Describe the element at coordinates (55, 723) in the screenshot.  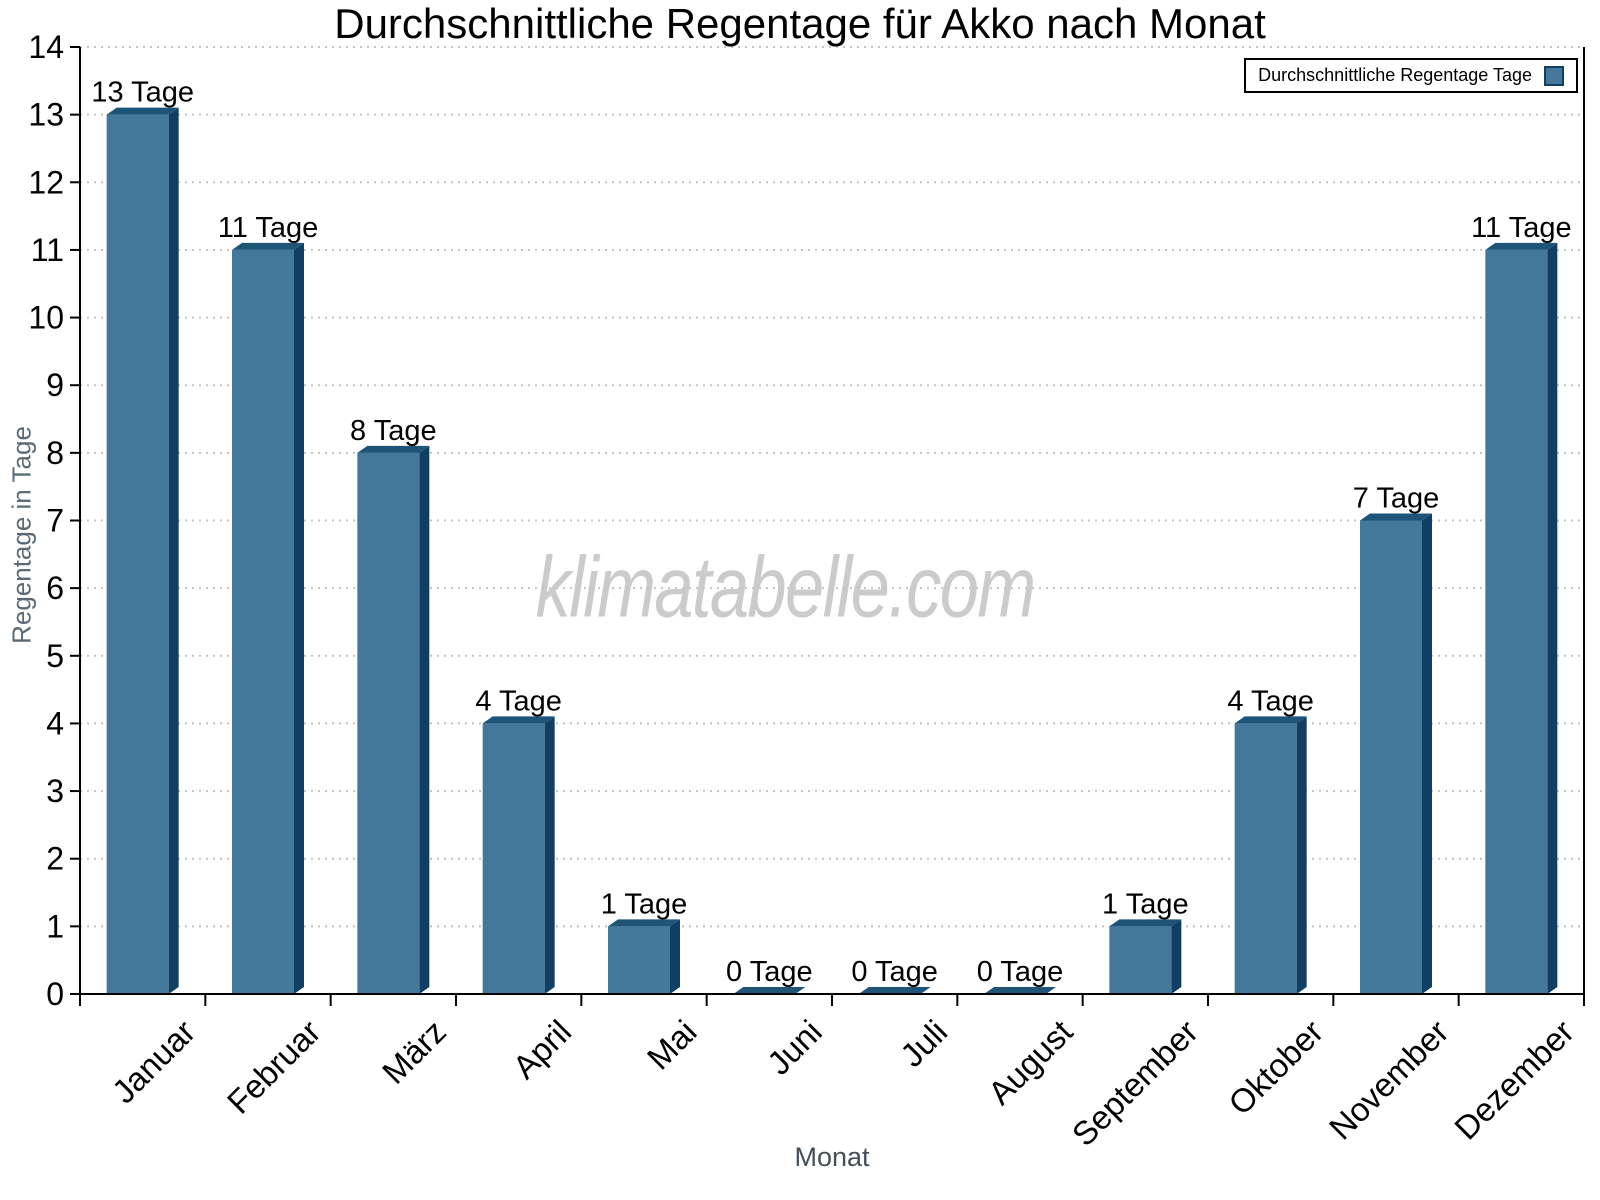
I see `y-tick-label: 4` at that location.